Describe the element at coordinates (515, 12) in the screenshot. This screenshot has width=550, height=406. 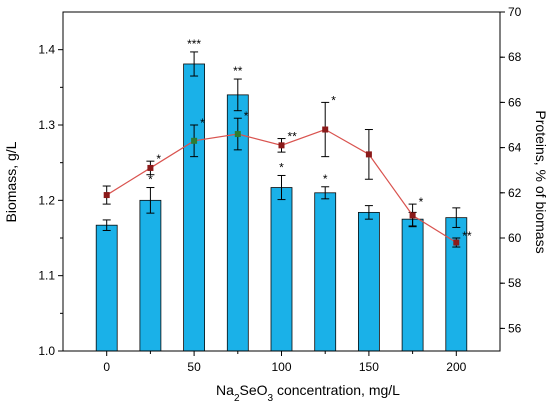
I see `right-tick-label-70: 70` at that location.